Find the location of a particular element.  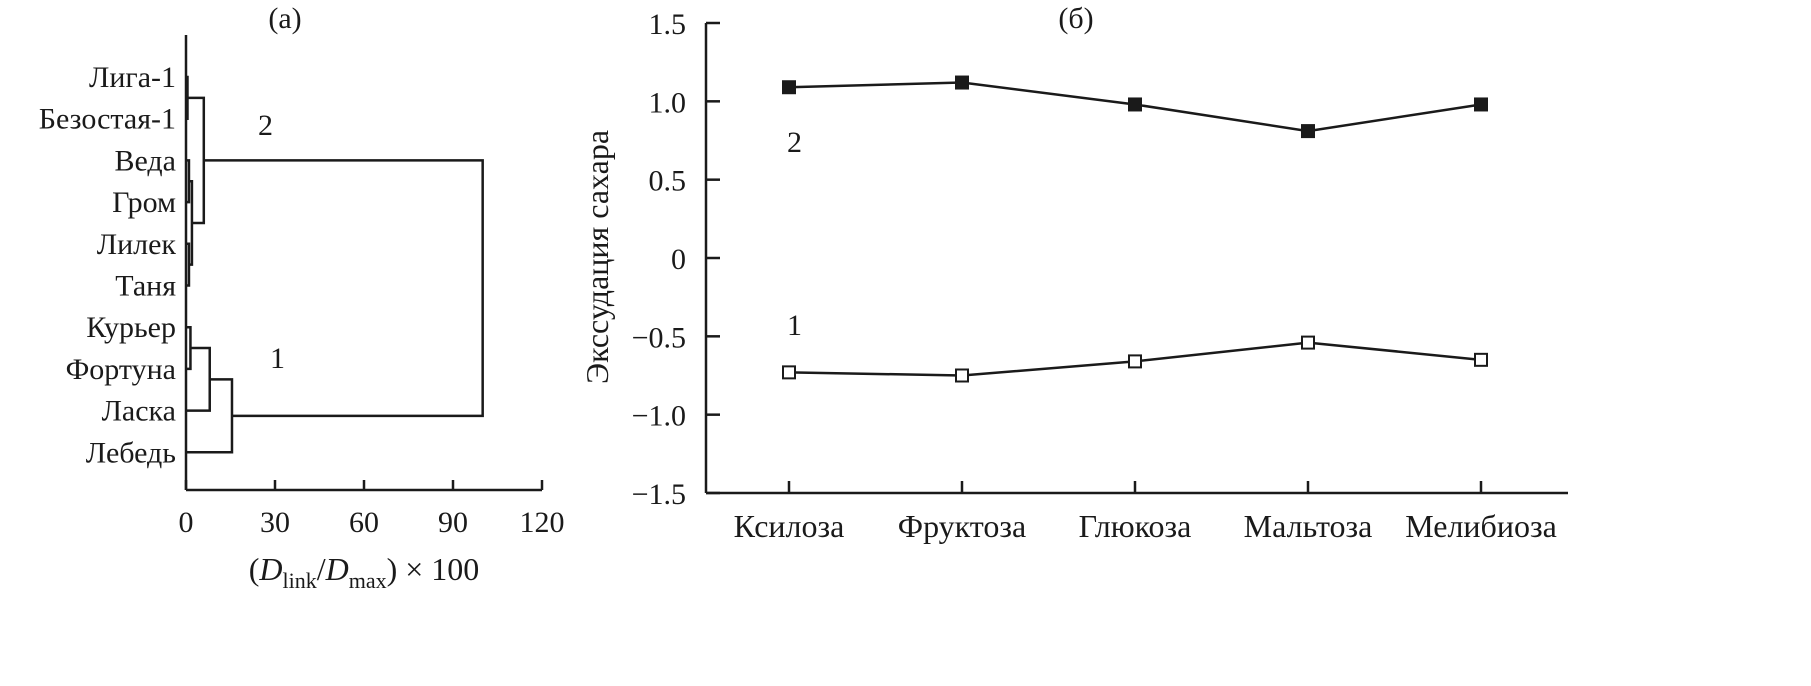

series-label-1: 1 is located at coordinates (794, 325).